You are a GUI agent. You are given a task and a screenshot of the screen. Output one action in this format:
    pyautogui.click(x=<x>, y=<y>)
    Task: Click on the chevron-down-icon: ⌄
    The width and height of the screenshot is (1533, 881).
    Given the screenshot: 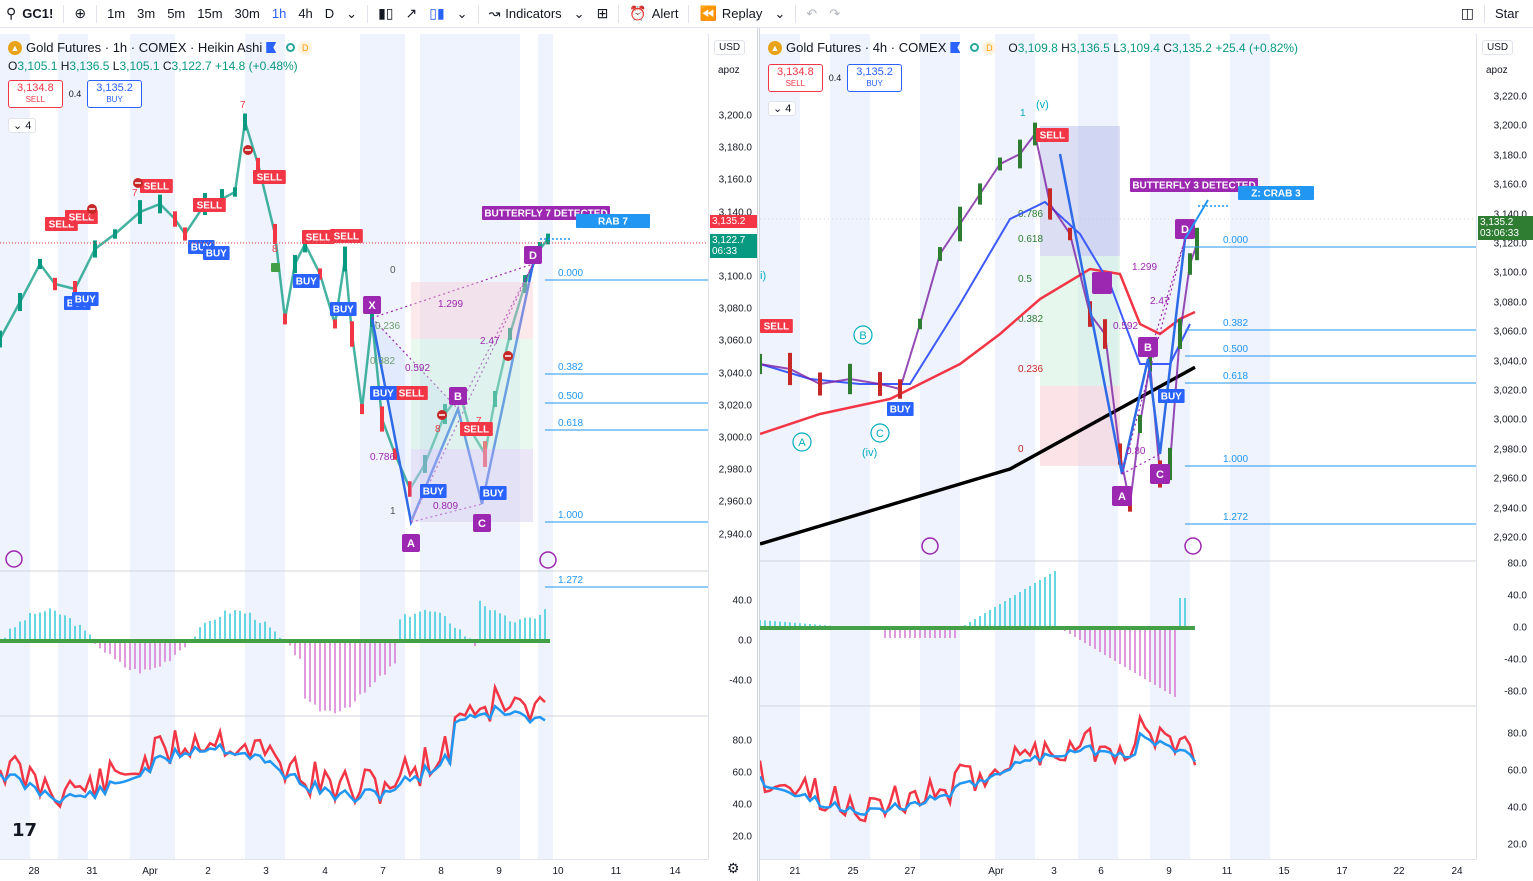 What is the action you would take?
    pyautogui.click(x=462, y=13)
    